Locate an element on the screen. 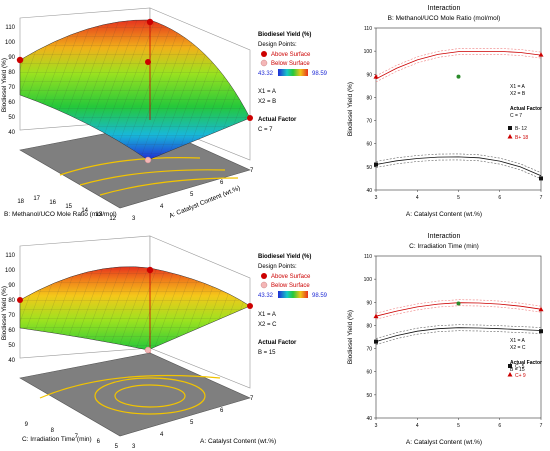 The image size is (550, 451). x-tick-label: 7 is located at coordinates (541, 426).